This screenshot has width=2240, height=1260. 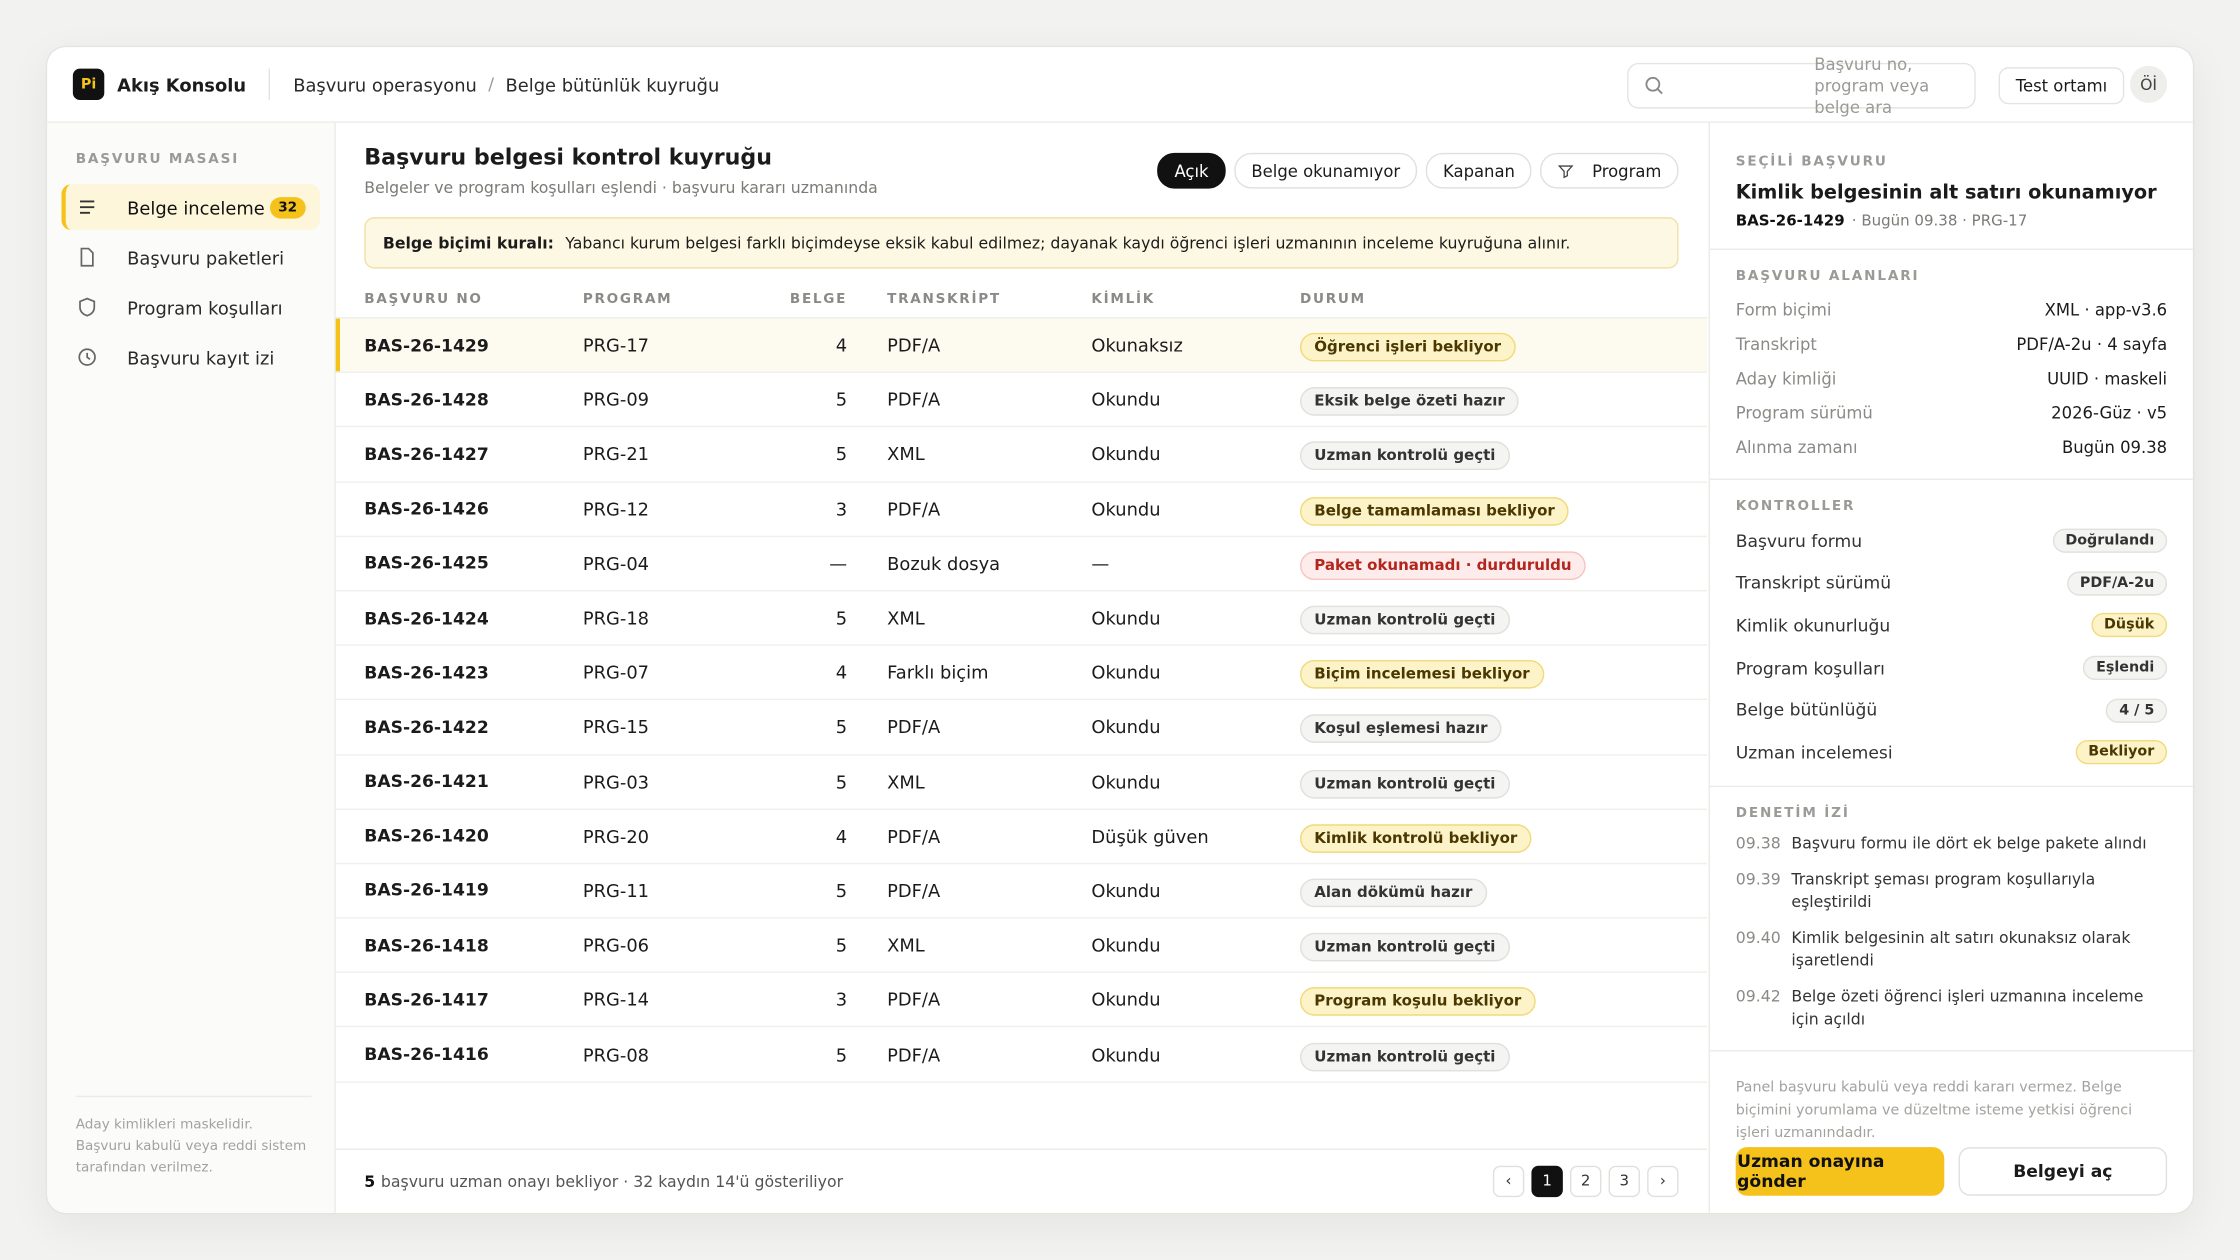 I want to click on breadcrumb: Belge bütünlük kuyruğu, so click(x=612, y=84).